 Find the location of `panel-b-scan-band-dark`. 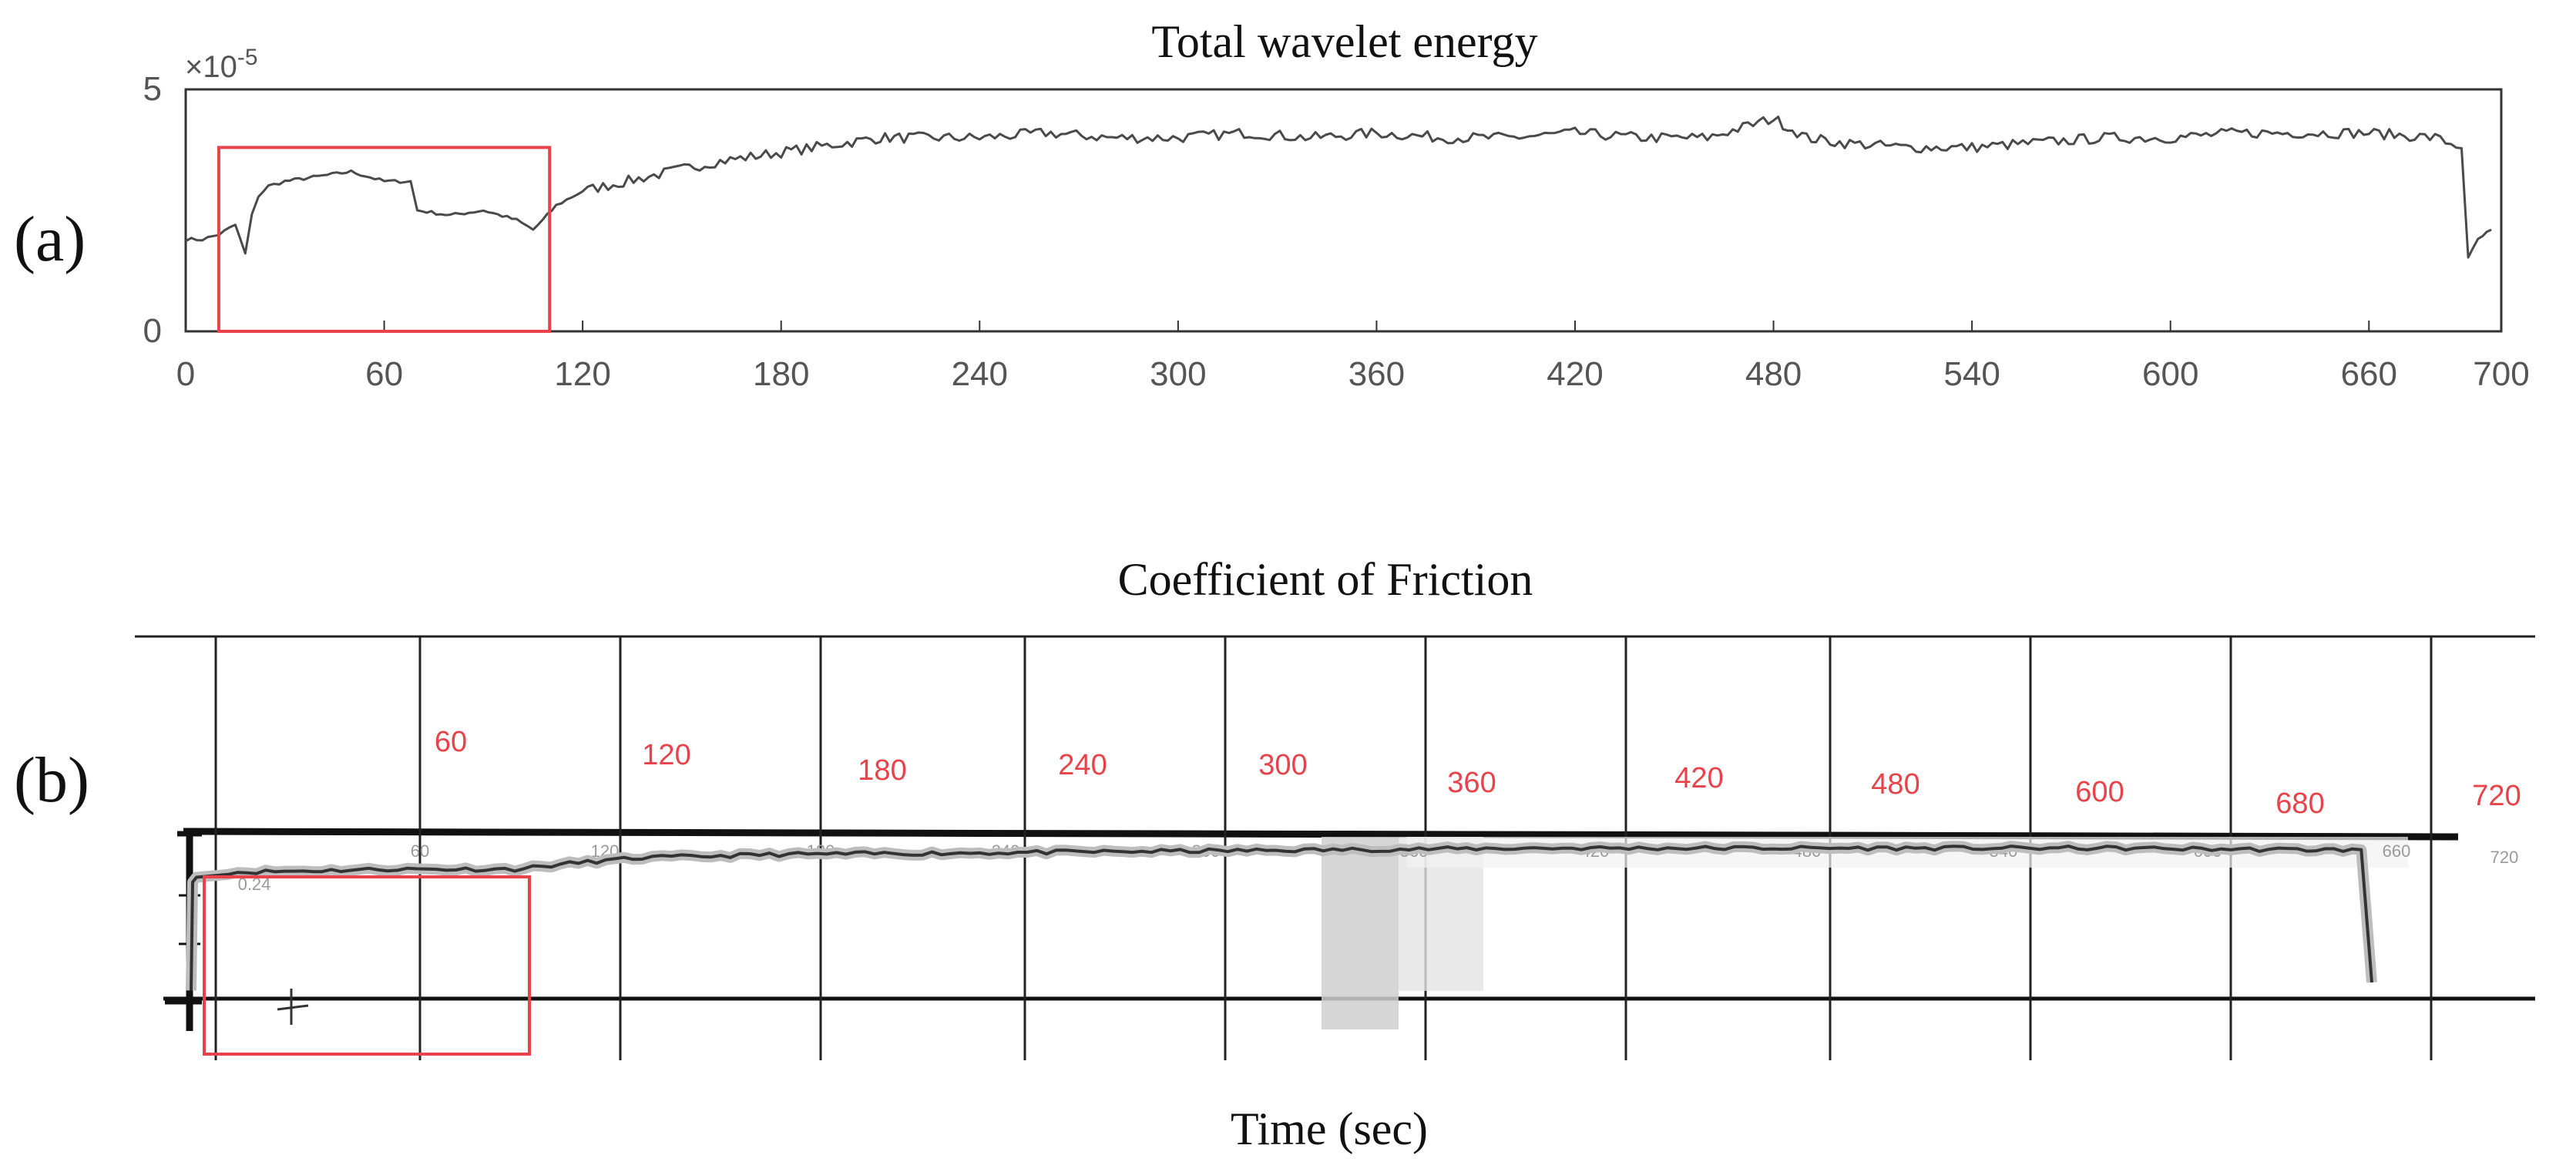

panel-b-scan-band-dark is located at coordinates (1360, 933).